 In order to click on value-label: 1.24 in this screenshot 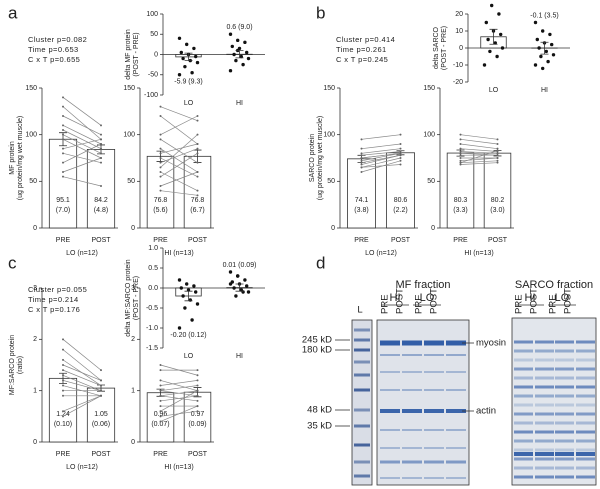, I will do `click(63, 414)`.